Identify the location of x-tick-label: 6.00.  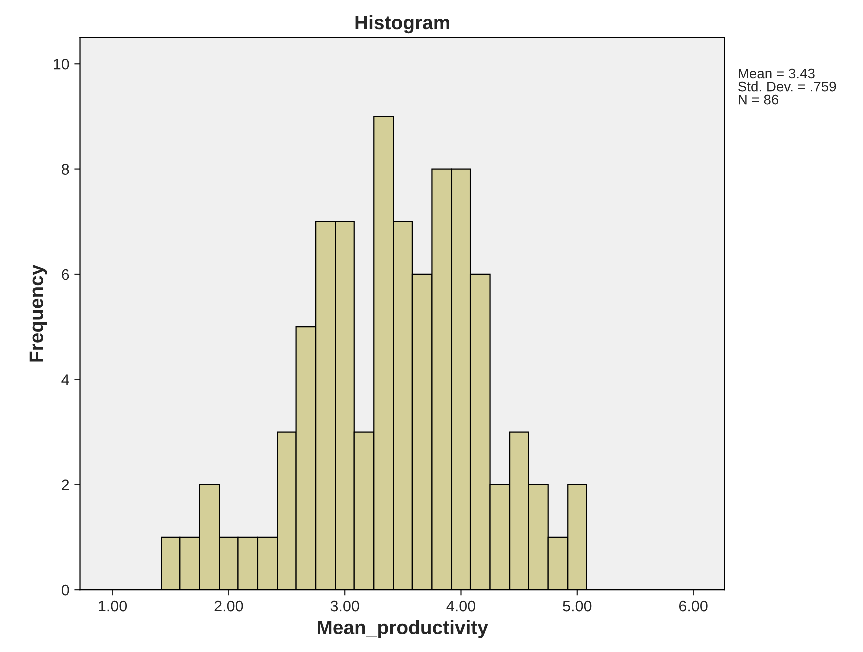
(693, 606).